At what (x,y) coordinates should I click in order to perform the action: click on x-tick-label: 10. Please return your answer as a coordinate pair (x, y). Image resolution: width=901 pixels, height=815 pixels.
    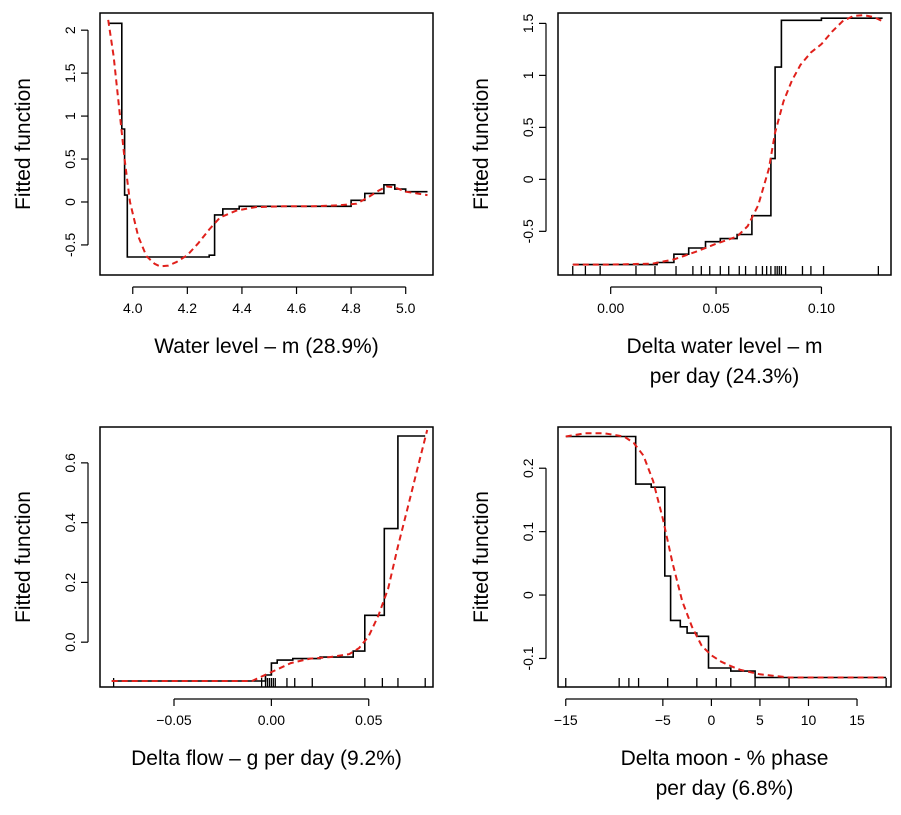
    Looking at the image, I should click on (809, 720).